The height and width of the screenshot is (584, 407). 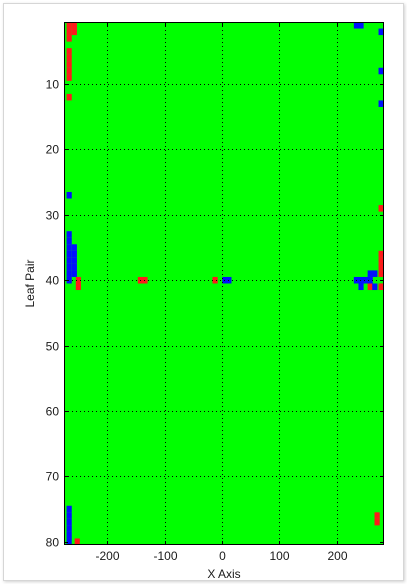 I want to click on y-axis-label: Leaf Pair, so click(x=30, y=283).